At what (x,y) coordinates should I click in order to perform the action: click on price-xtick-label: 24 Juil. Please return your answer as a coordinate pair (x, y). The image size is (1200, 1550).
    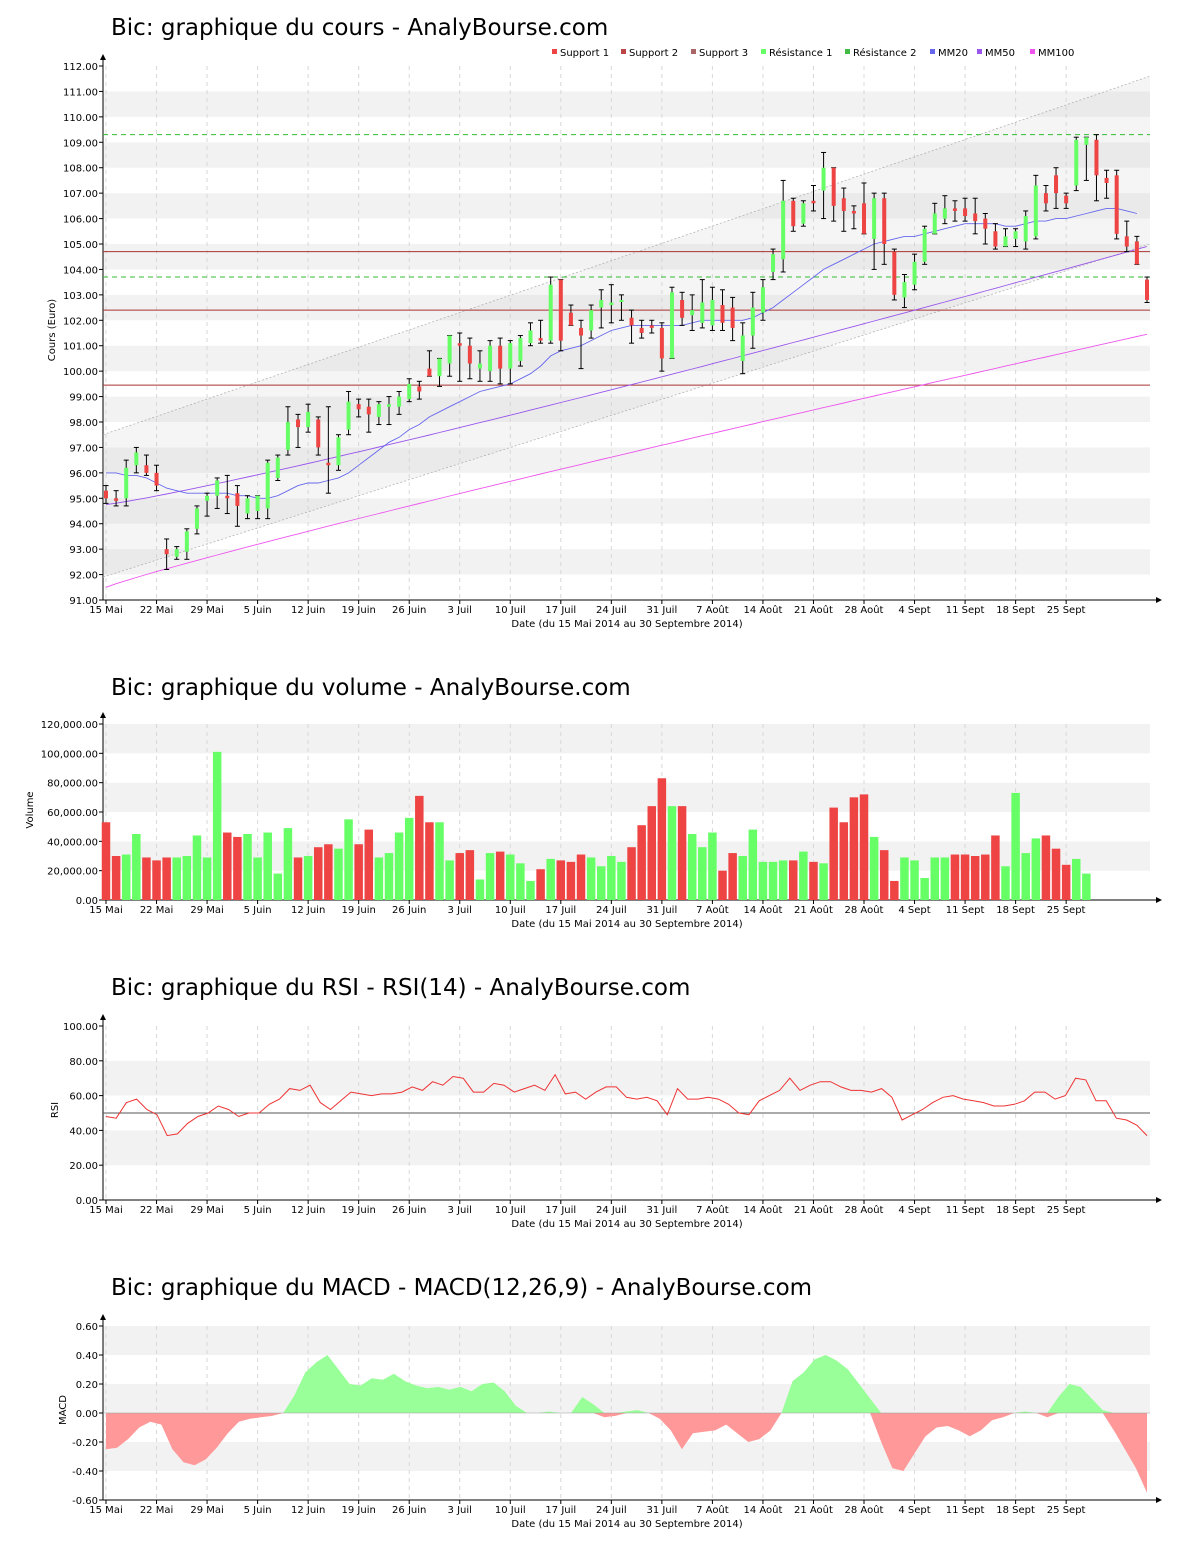
    Looking at the image, I should click on (611, 610).